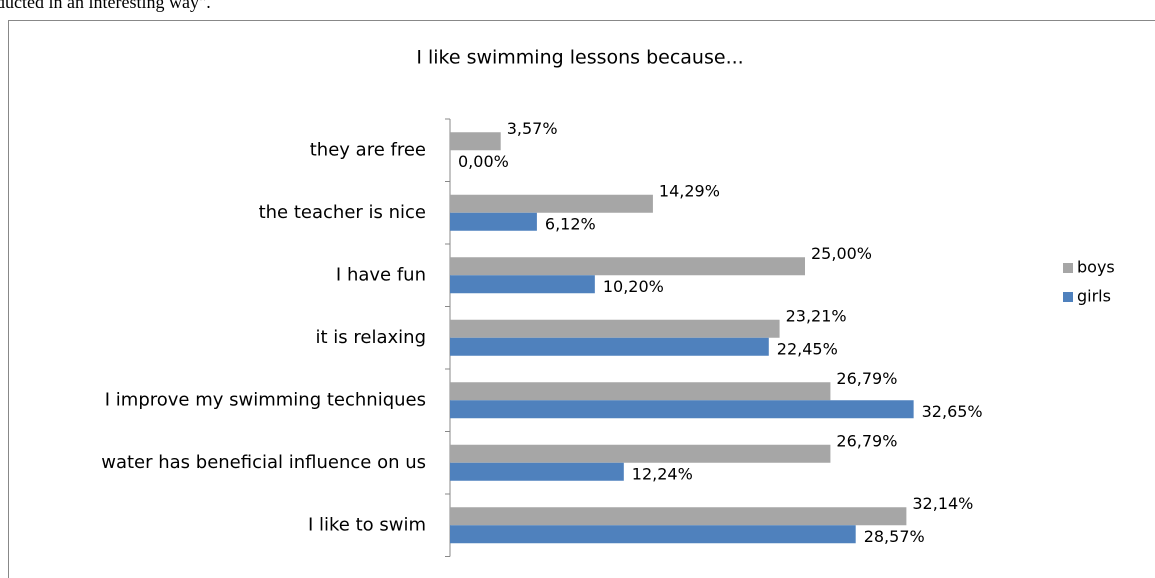  I want to click on category-label: it is relaxing, so click(371, 337).